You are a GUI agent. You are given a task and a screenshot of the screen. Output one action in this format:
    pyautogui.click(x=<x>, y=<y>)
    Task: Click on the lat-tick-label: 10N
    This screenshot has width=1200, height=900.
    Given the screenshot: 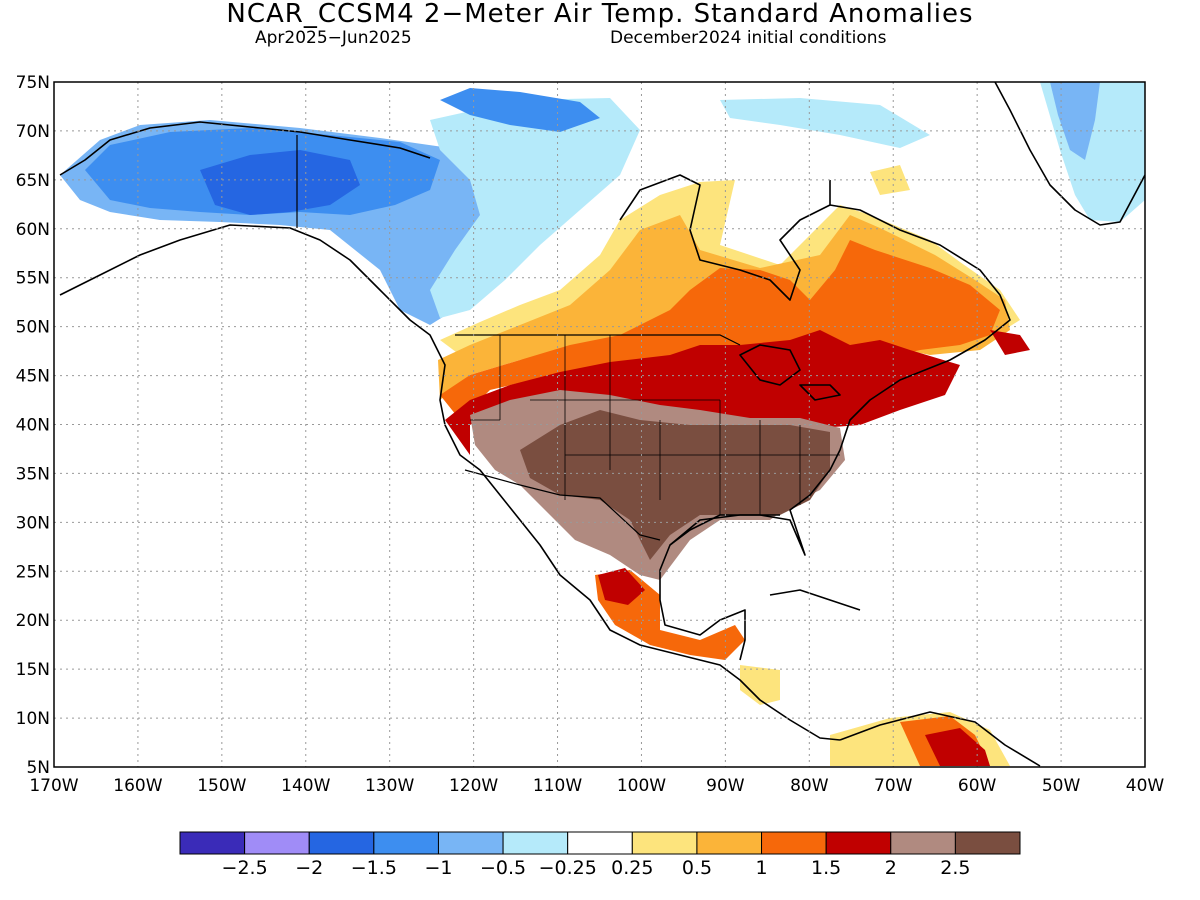 What is the action you would take?
    pyautogui.click(x=33, y=719)
    